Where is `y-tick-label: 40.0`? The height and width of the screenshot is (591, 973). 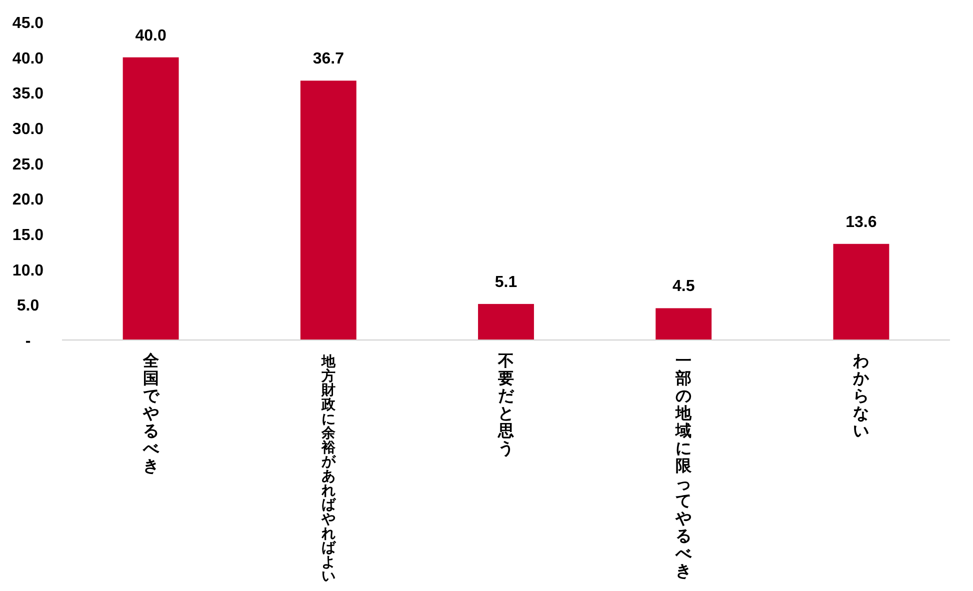 y-tick-label: 40.0 is located at coordinates (28, 59).